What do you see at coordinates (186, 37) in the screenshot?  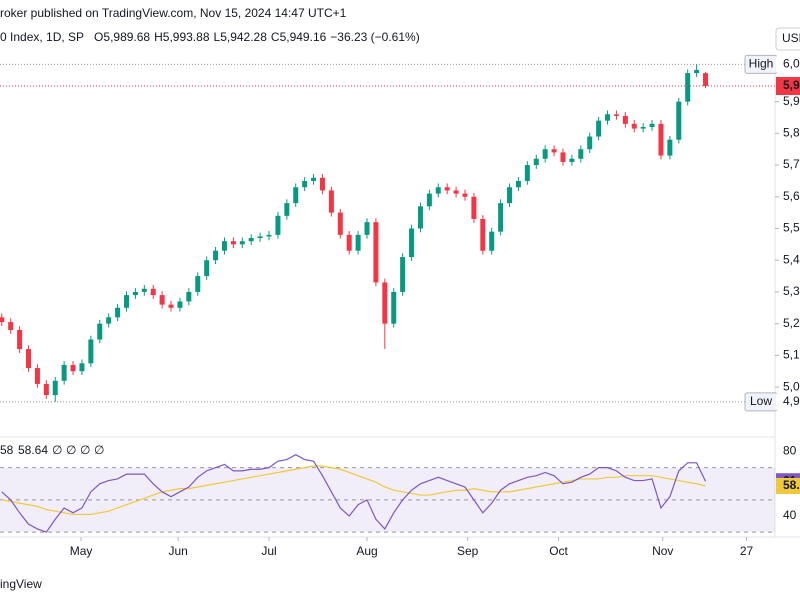 I see `legend-item: 5,993.88` at bounding box center [186, 37].